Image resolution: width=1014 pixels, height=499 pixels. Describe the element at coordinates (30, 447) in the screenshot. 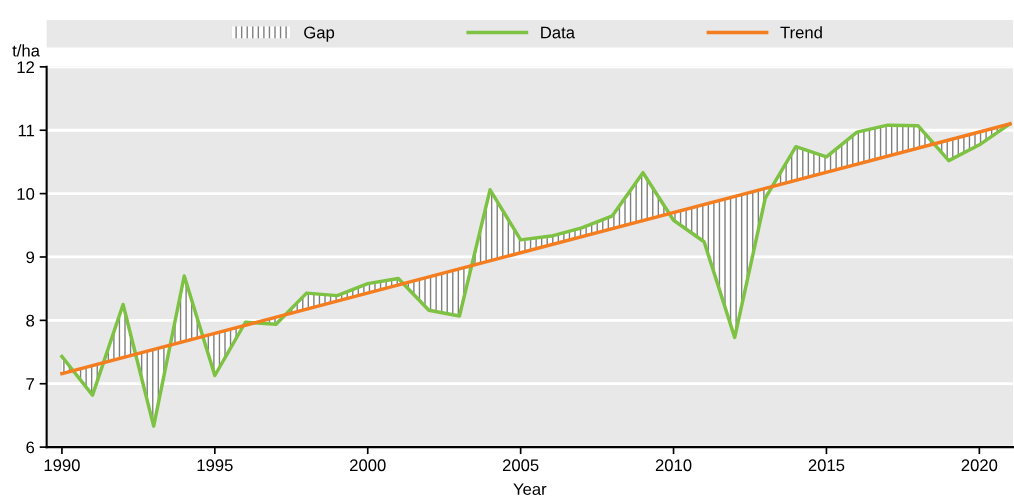

I see `y-tick-label: 6` at that location.